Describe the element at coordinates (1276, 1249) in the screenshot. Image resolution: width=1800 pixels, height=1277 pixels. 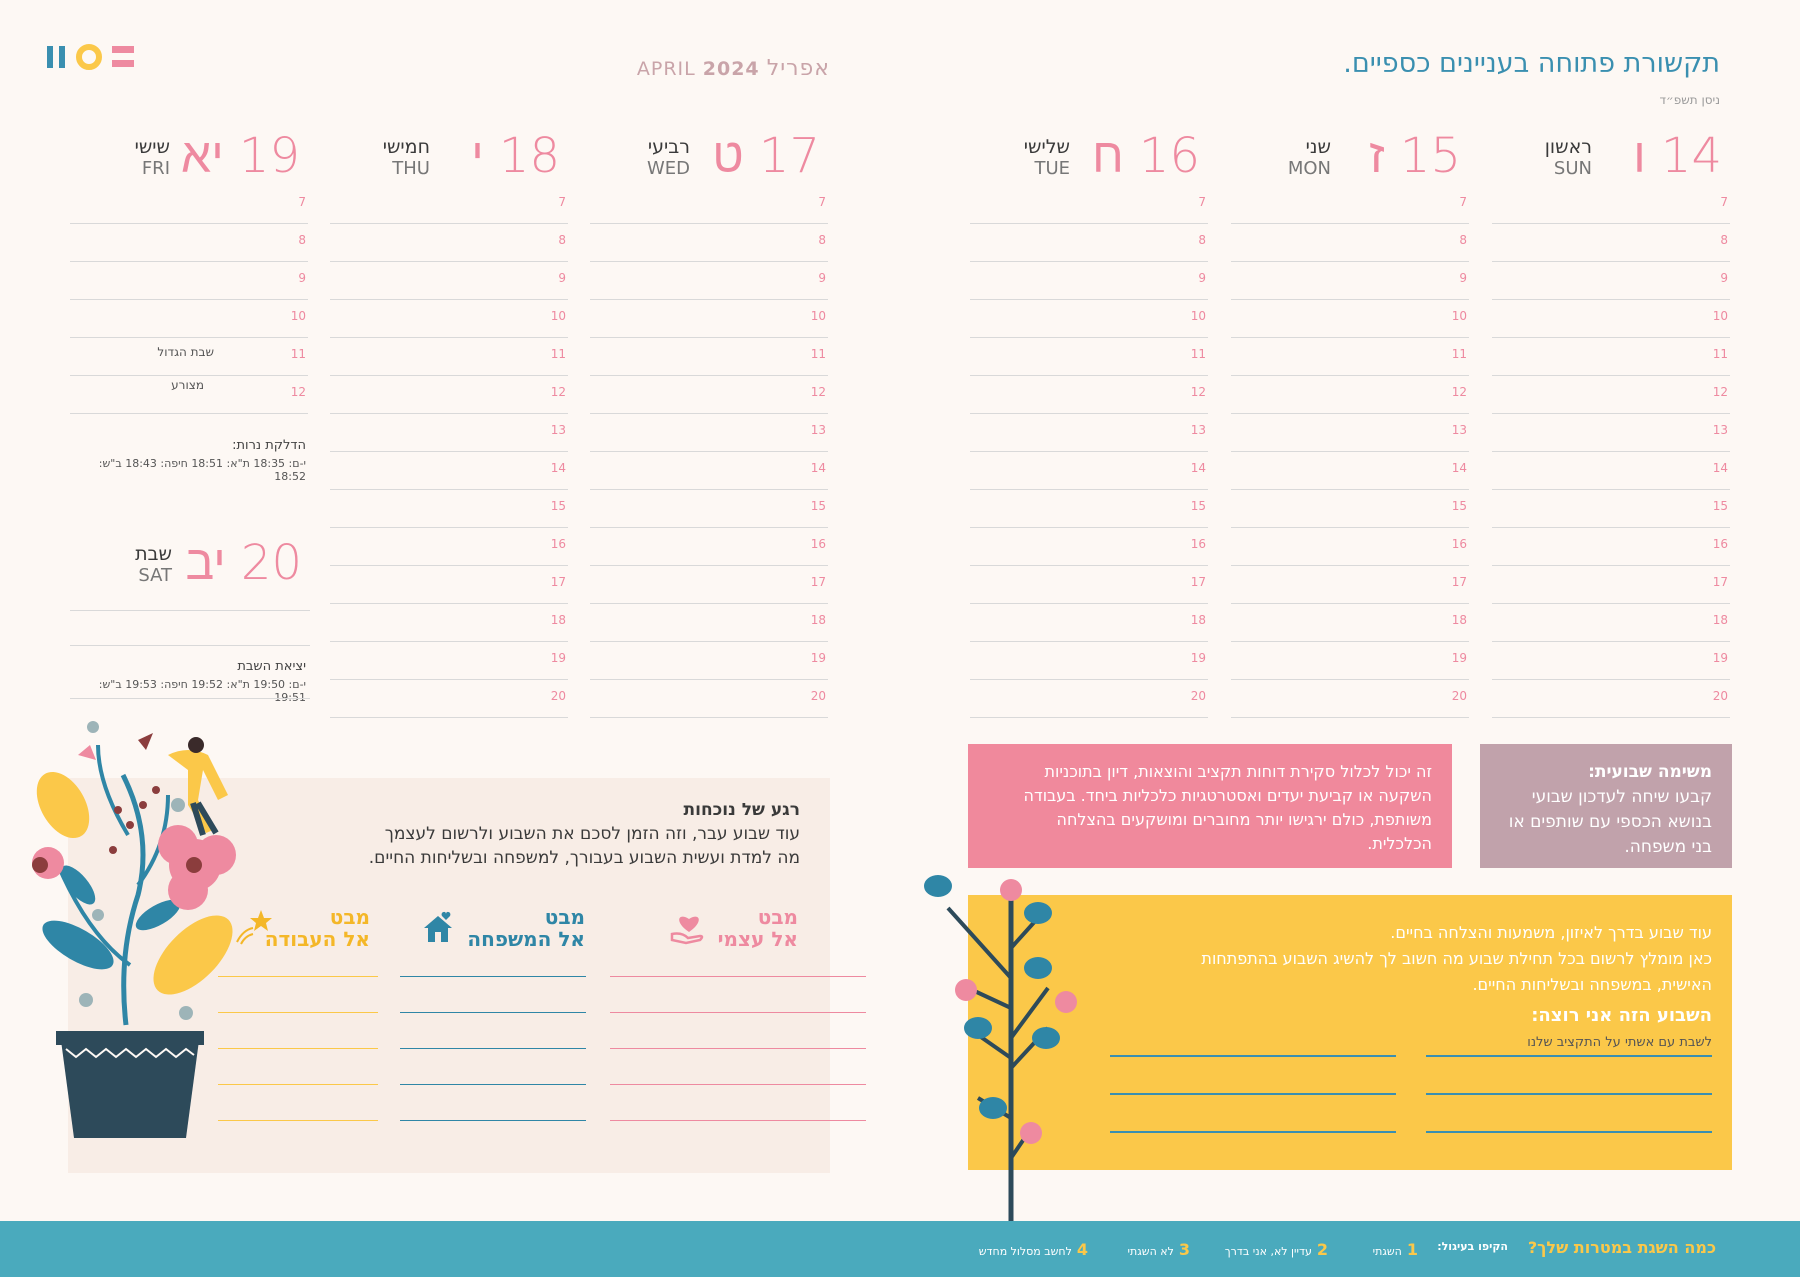
I see `footer-option: 2עדיין לא, אני בדרך` at that location.